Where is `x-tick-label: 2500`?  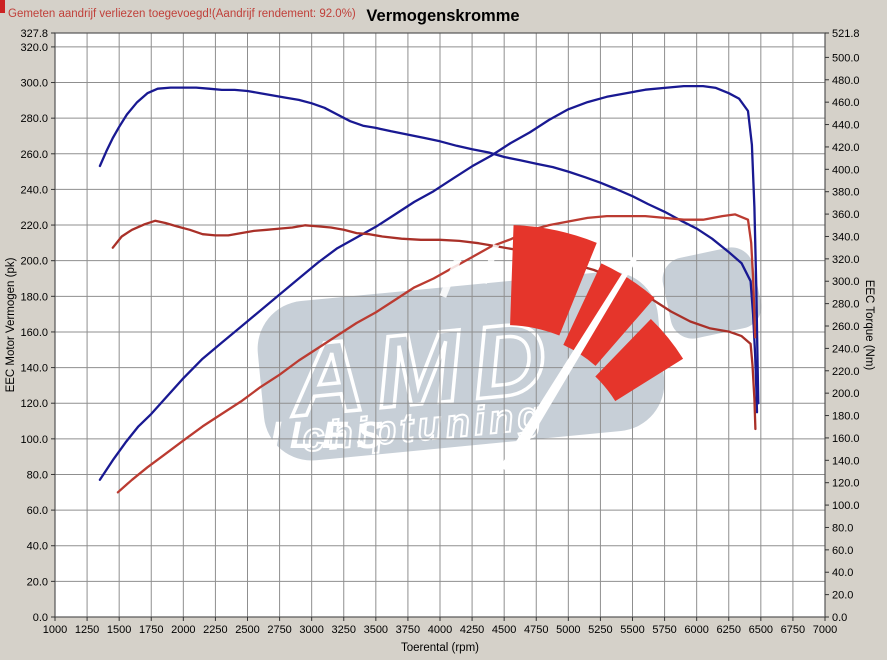 x-tick-label: 2500 is located at coordinates (247, 630).